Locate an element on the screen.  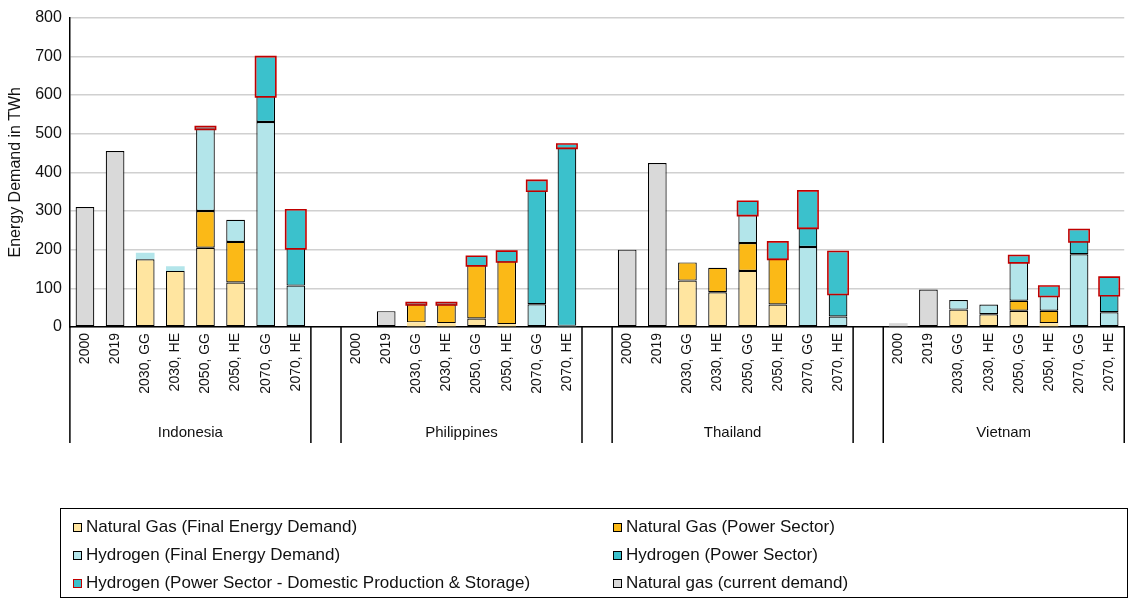
y-tick-label: 0 is located at coordinates (57, 326).